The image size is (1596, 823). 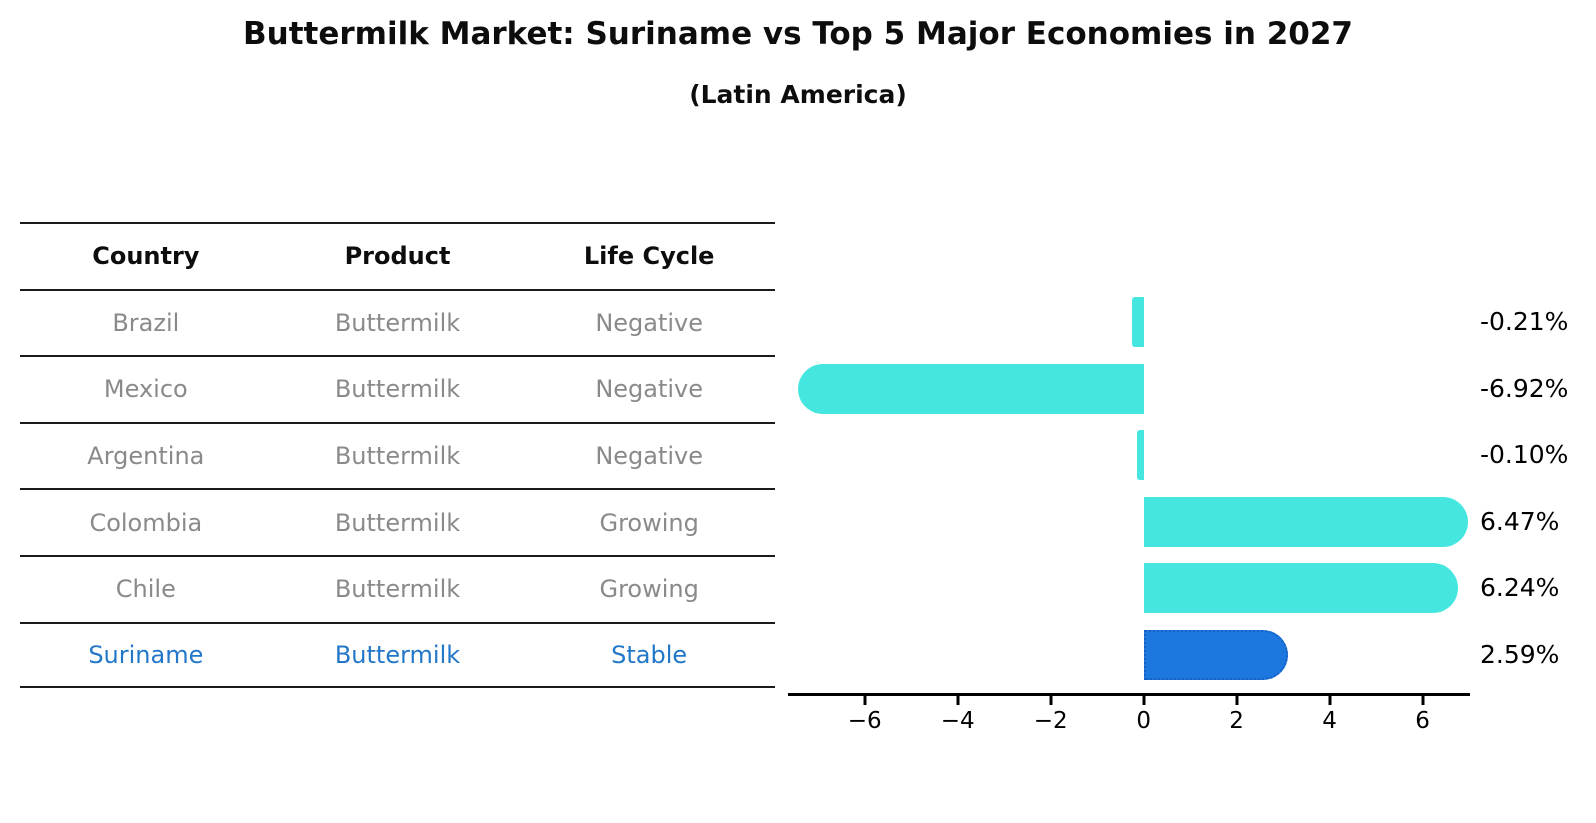 I want to click on x-tick-label: 0, so click(x=1143, y=721).